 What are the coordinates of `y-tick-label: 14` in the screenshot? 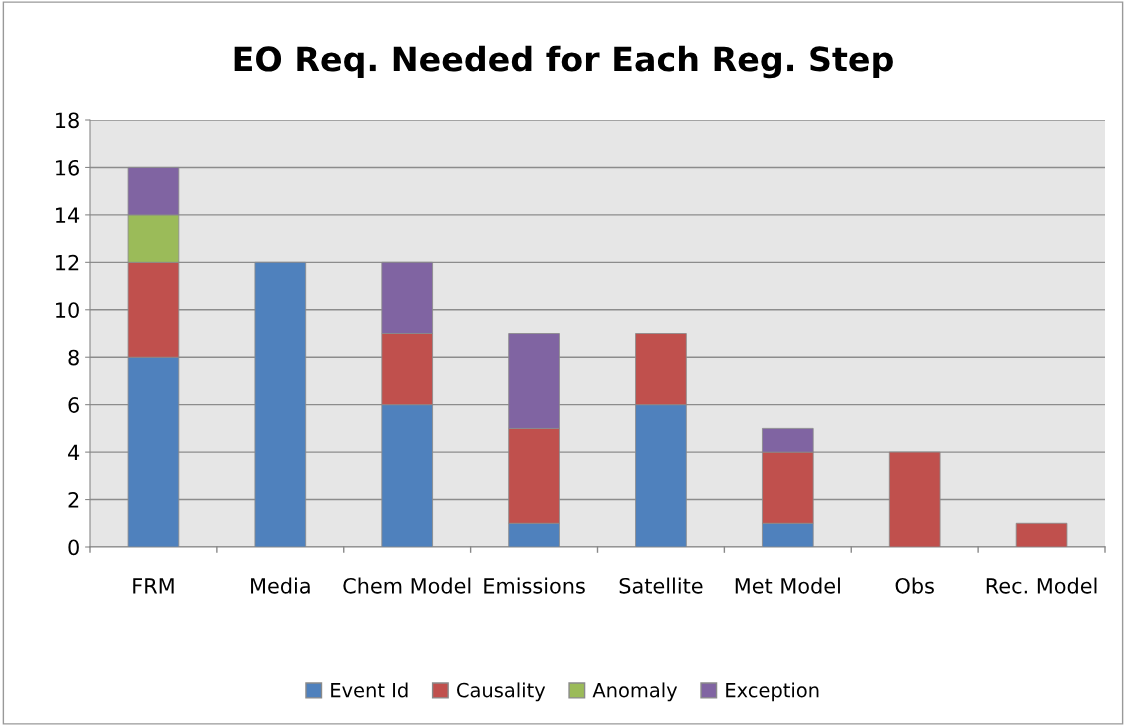 It's located at (68, 215).